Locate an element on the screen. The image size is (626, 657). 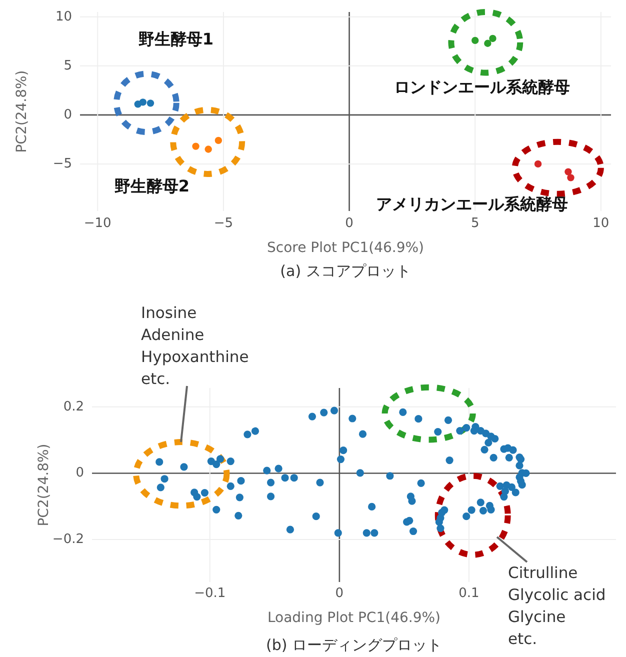
text: (b) ローディングプロット is located at coordinates (354, 645).